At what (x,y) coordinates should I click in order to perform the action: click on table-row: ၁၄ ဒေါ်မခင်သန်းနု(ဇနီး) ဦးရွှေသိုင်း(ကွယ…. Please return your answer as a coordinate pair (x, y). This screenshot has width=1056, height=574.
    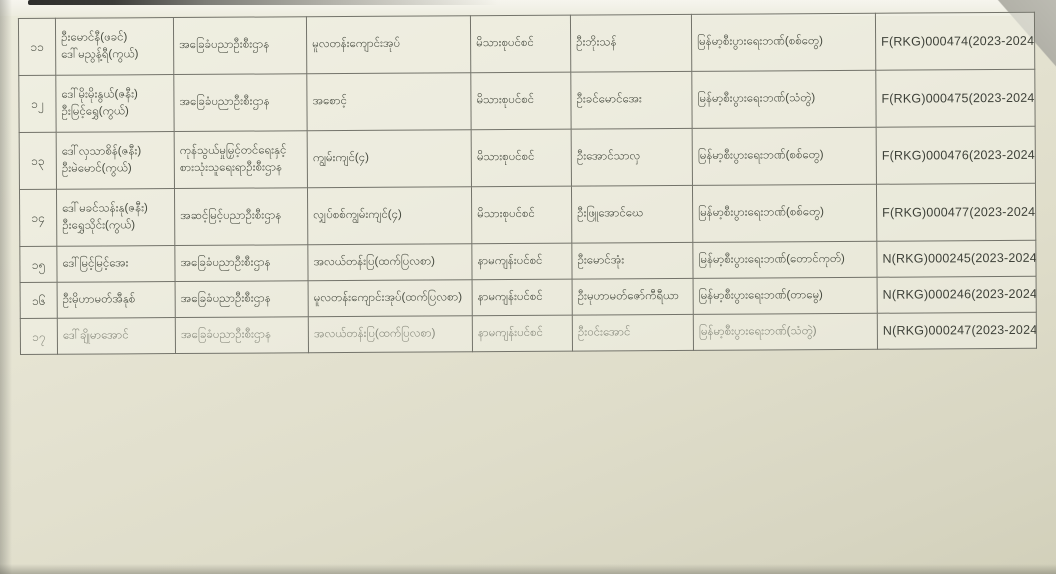
    Looking at the image, I should click on (527, 215).